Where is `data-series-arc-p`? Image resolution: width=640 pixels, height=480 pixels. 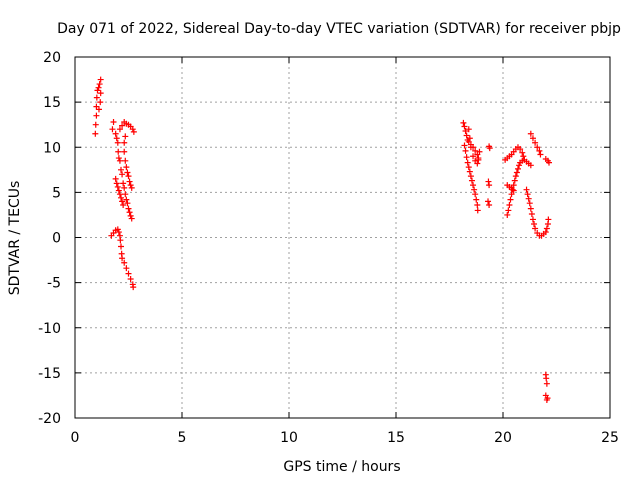 data-series-arc-p is located at coordinates (546, 387).